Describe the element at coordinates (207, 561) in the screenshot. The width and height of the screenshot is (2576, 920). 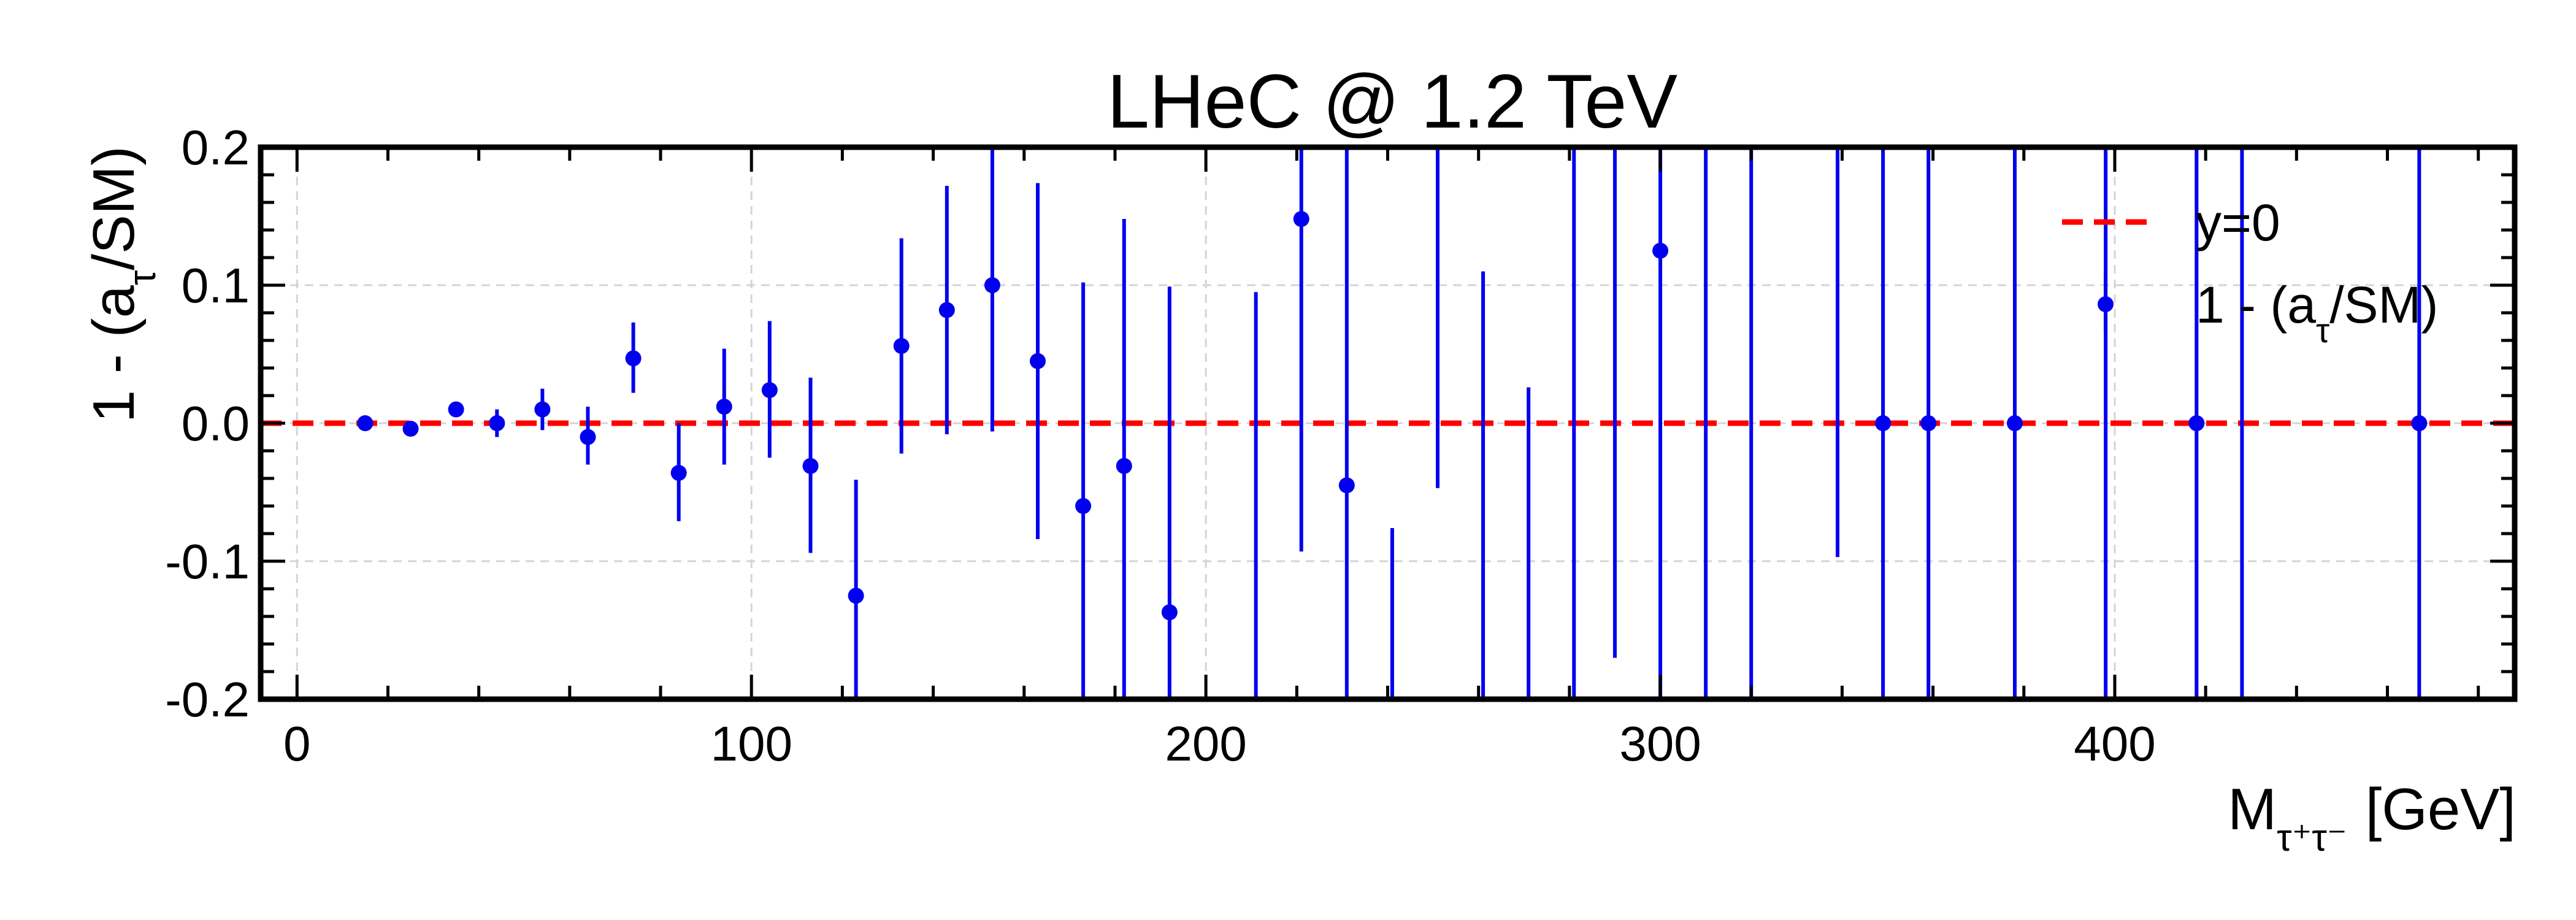
I see `y-tick-label: -0.1` at that location.